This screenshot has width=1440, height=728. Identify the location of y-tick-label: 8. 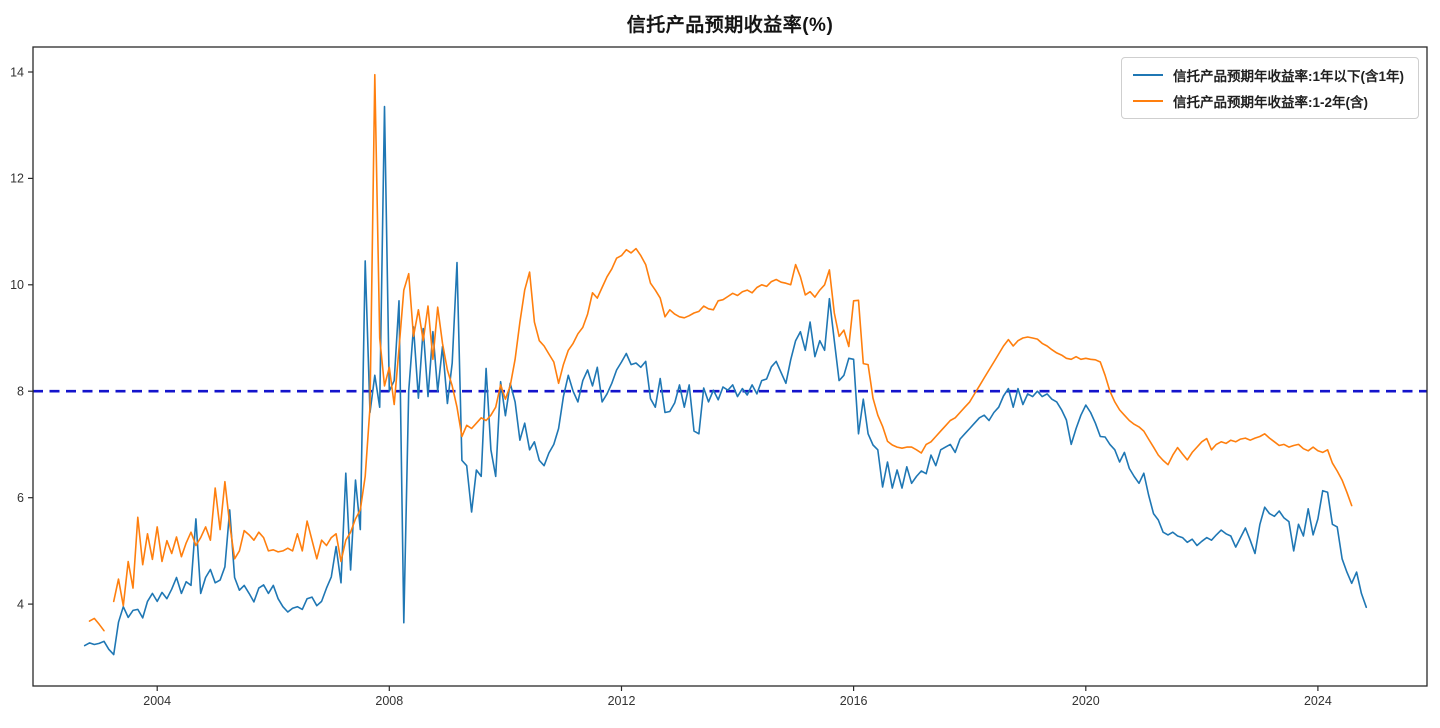
(20, 392).